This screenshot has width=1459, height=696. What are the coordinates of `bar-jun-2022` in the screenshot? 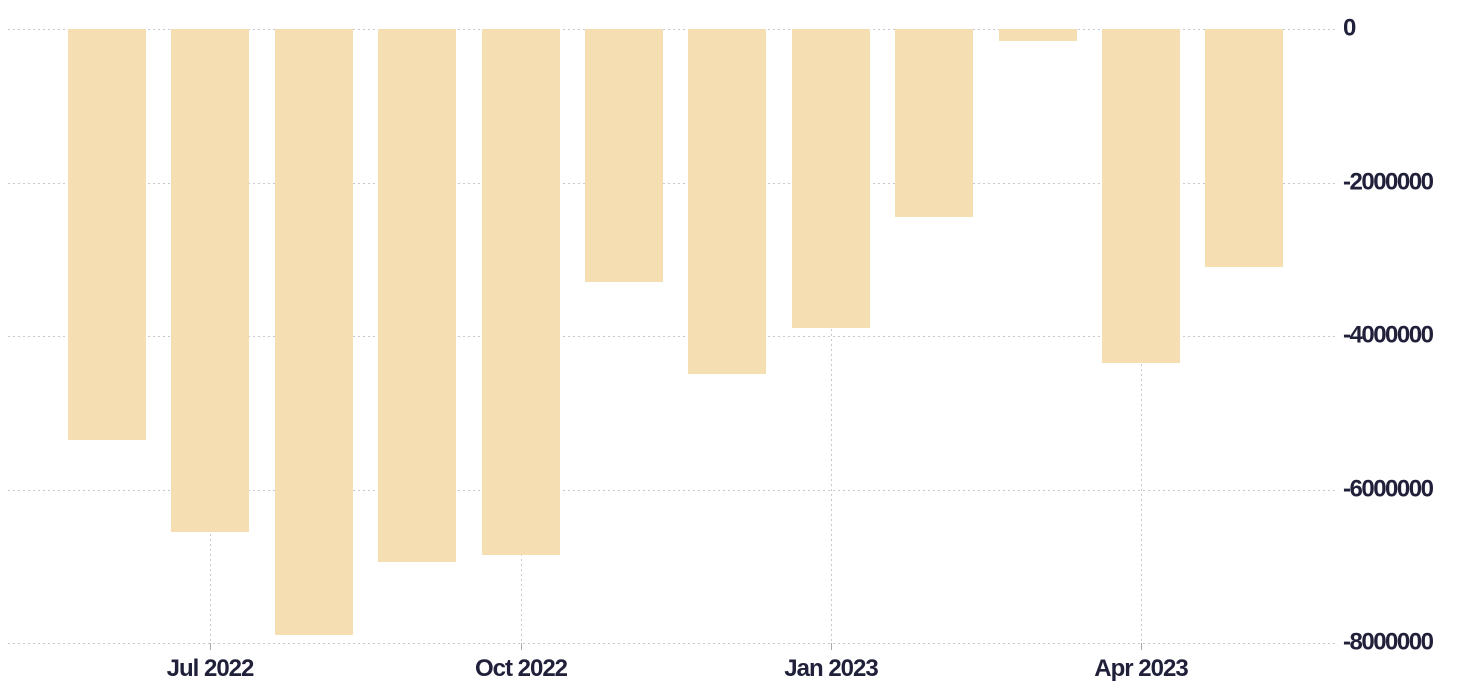 It's located at (107, 234).